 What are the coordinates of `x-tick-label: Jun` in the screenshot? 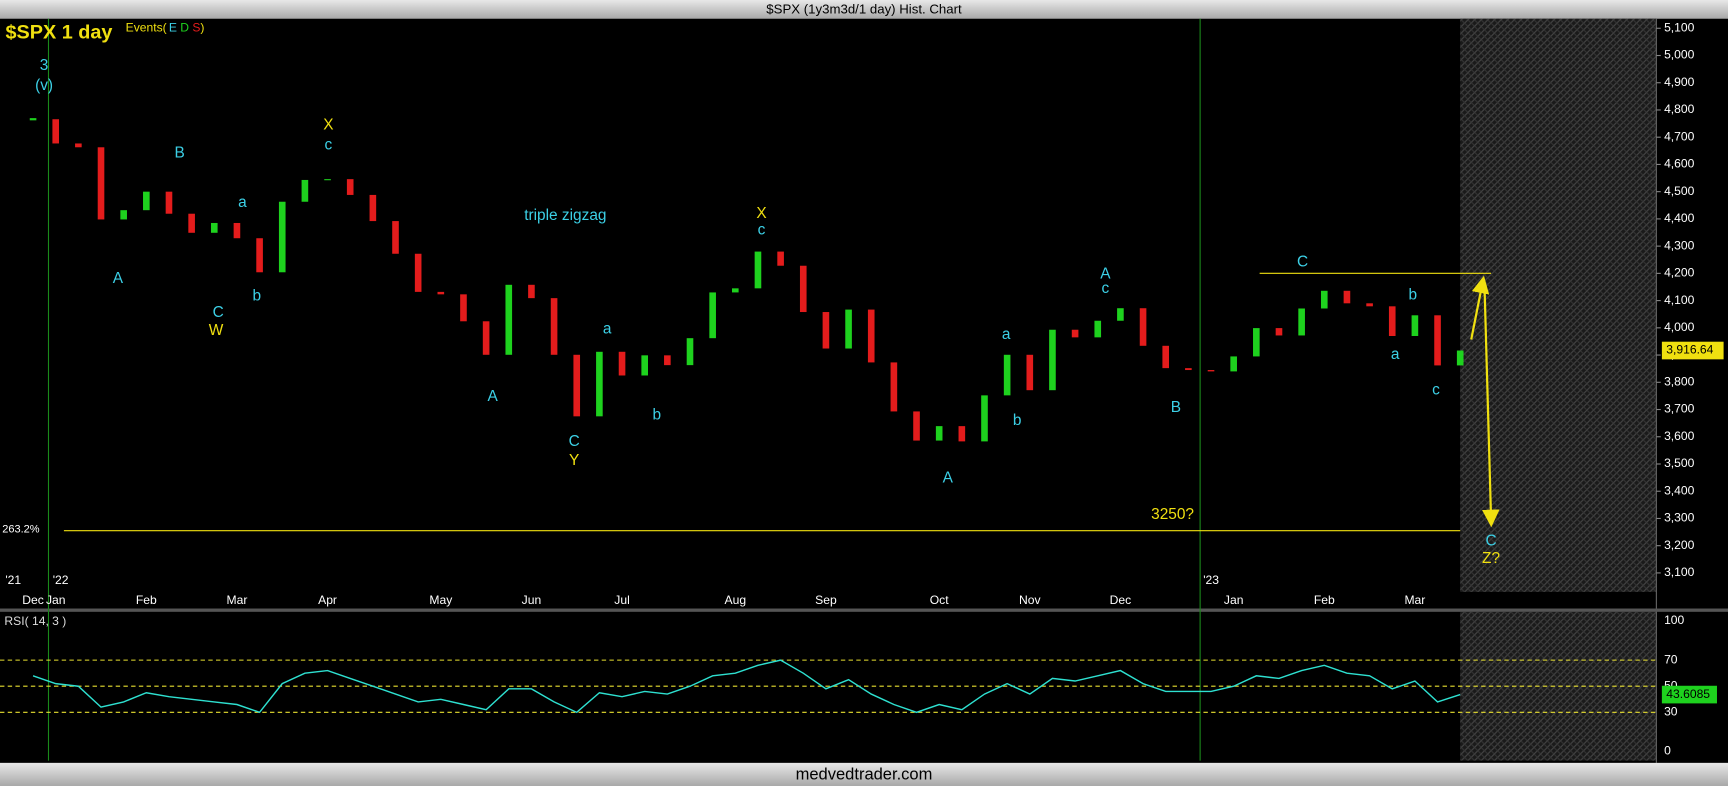 It's located at (532, 600).